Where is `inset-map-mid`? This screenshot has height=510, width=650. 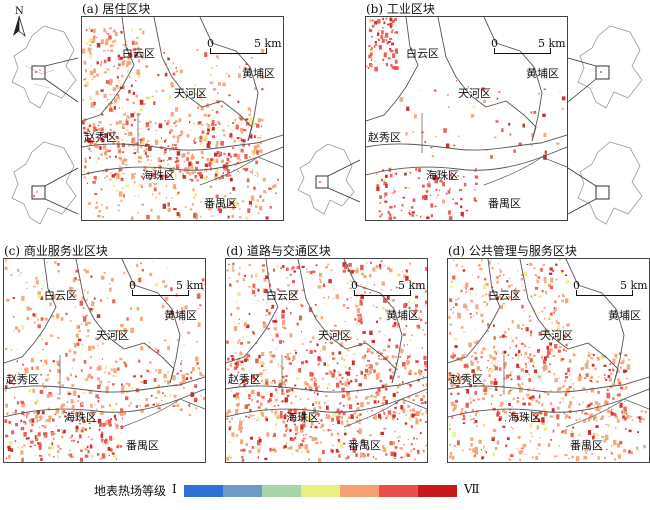
inset-map-mid is located at coordinates (329, 179).